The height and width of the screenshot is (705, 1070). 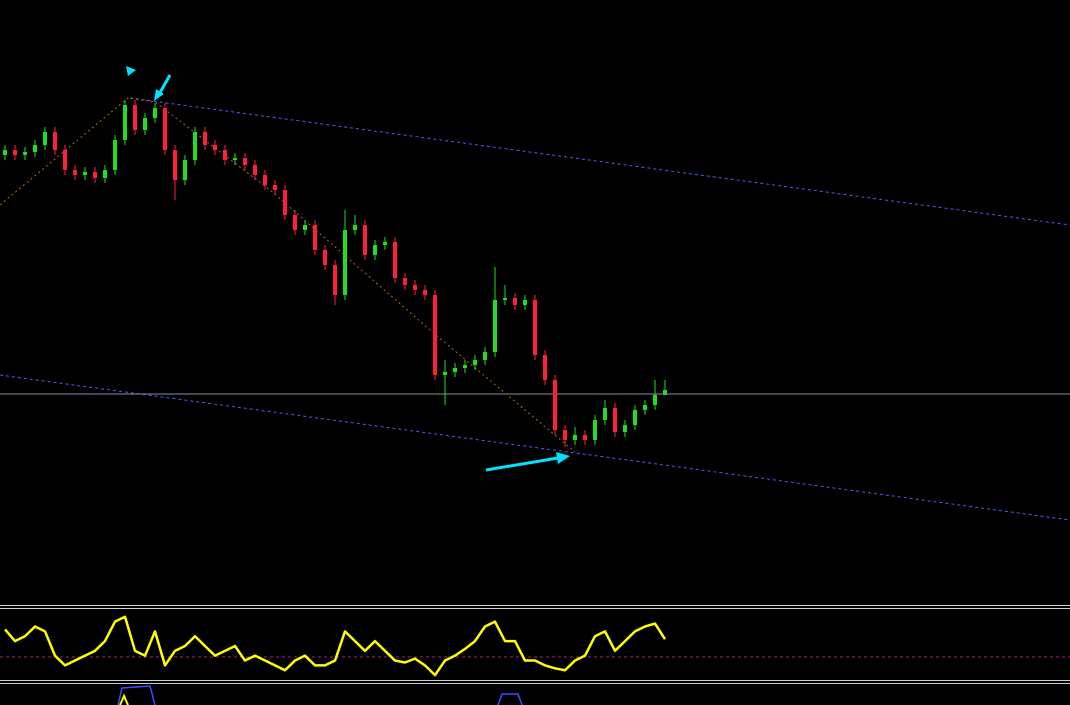 I want to click on arrow-marker, so click(x=131, y=71).